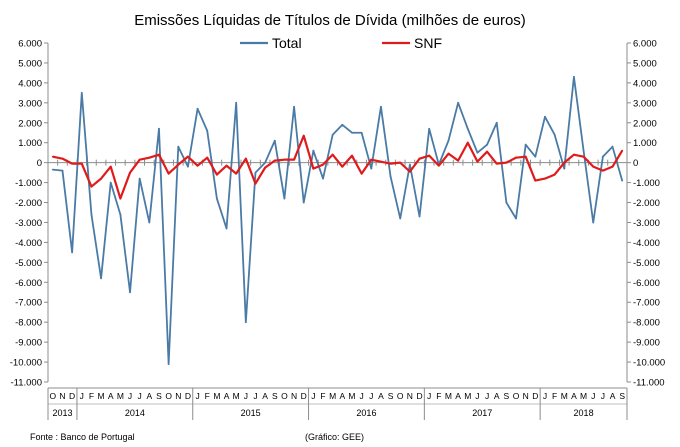 The image size is (680, 447). What do you see at coordinates (645, 63) in the screenshot?
I see `y-tick-label-right: 5.000` at bounding box center [645, 63].